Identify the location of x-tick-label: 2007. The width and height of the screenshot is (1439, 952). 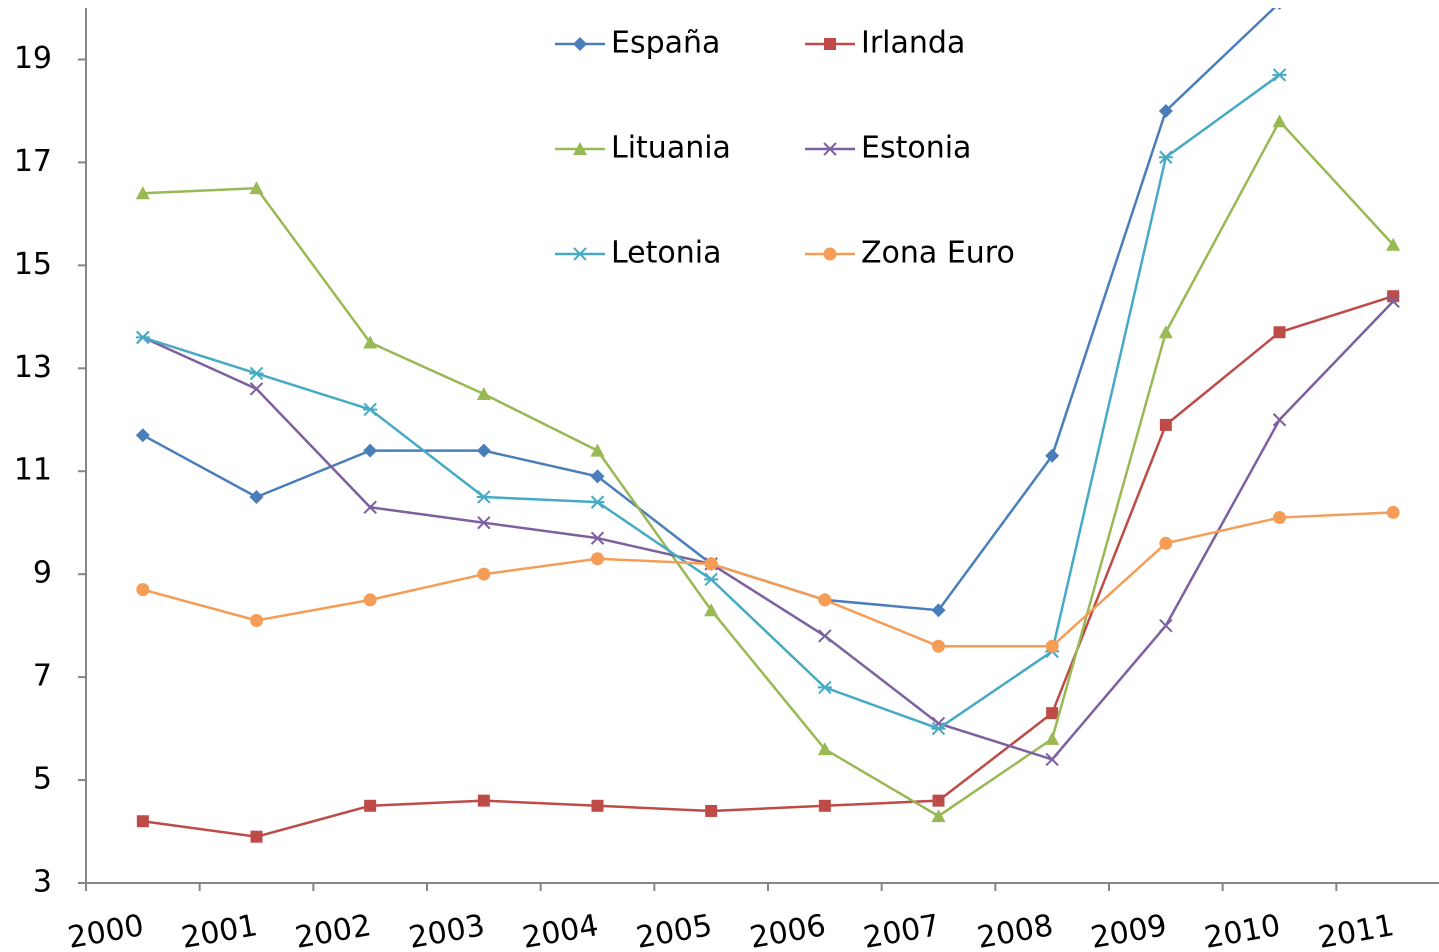
(901, 930).